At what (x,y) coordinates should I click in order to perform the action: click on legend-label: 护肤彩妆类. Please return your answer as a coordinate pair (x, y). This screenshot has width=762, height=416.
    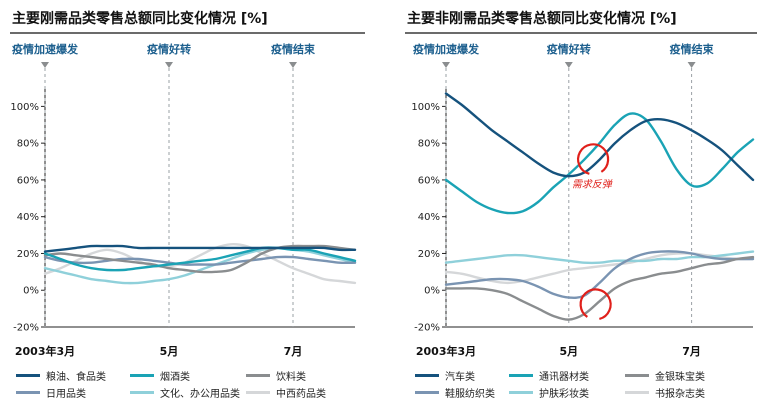
    Looking at the image, I should click on (564, 394).